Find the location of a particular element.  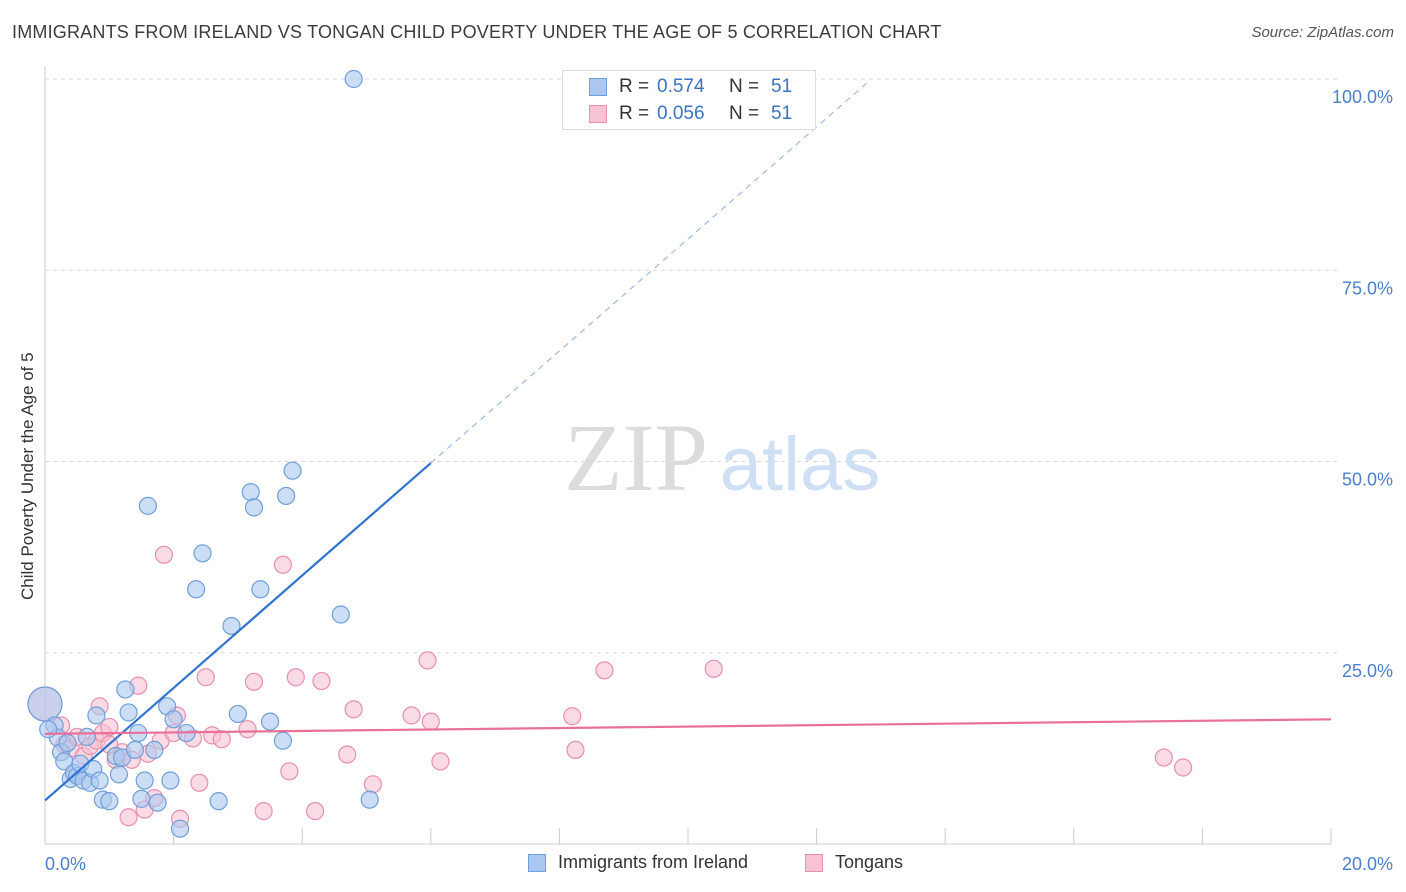

stats-box: R = 0.574 N = 51 R = 0.056 N = 51 is located at coordinates (689, 100).